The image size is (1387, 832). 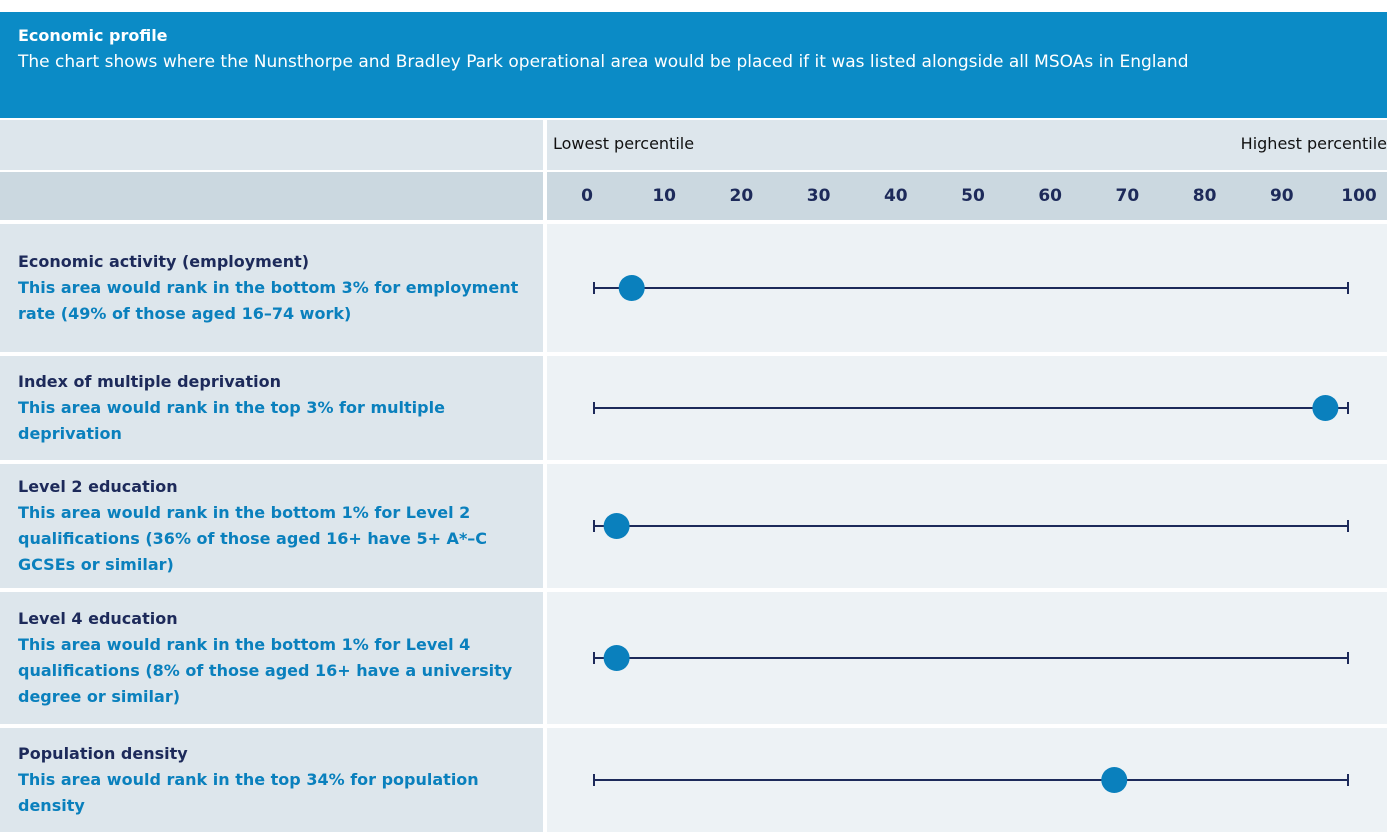 I want to click on x-tick-label: 80, so click(x=1204, y=196).